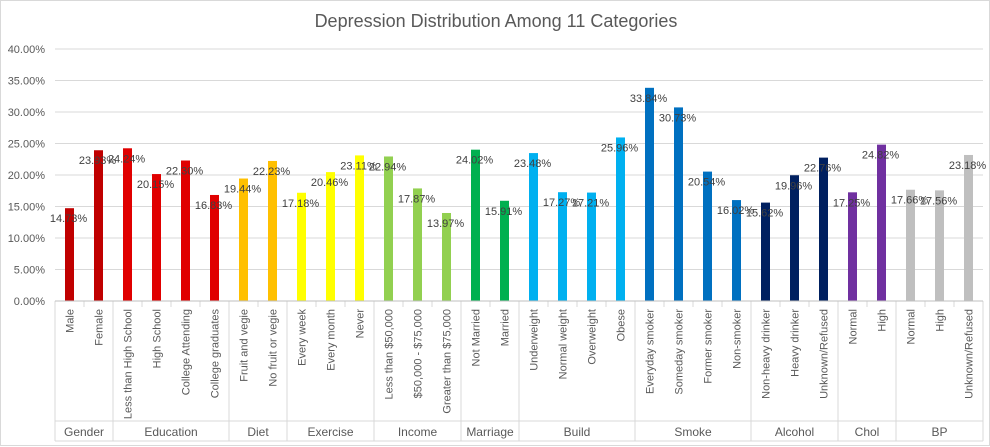 The width and height of the screenshot is (990, 447). Describe the element at coordinates (69, 219) in the screenshot. I see `data-label: 14.73%` at that location.